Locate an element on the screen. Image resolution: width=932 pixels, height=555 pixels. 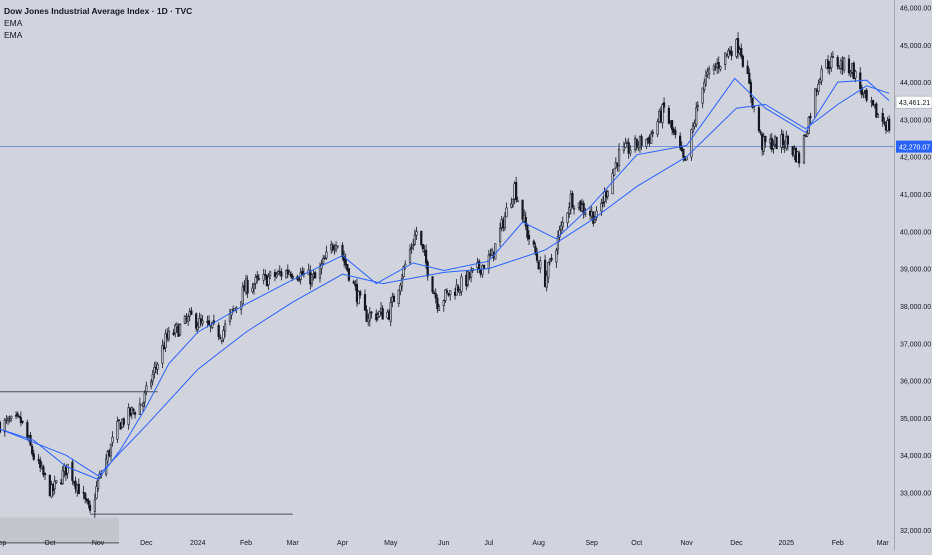
x-tick-label: Oct is located at coordinates (636, 543).